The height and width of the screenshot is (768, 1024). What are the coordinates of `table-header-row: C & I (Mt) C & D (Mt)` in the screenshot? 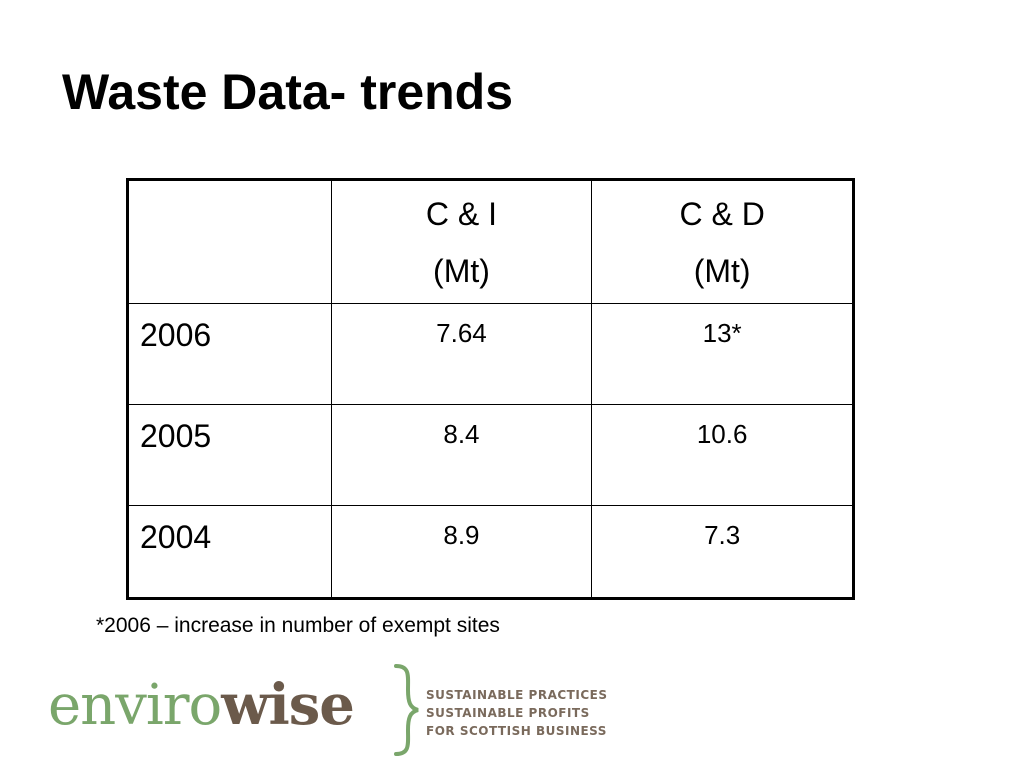 It's located at (490, 241).